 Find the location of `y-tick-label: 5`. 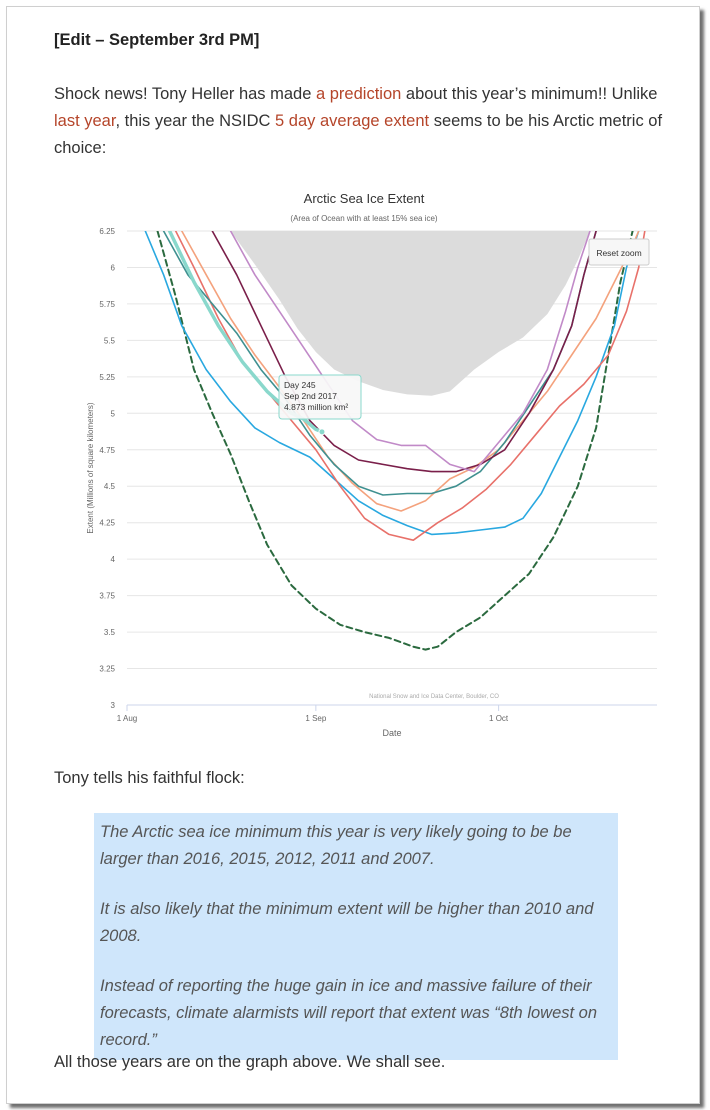

y-tick-label: 5 is located at coordinates (113, 413).